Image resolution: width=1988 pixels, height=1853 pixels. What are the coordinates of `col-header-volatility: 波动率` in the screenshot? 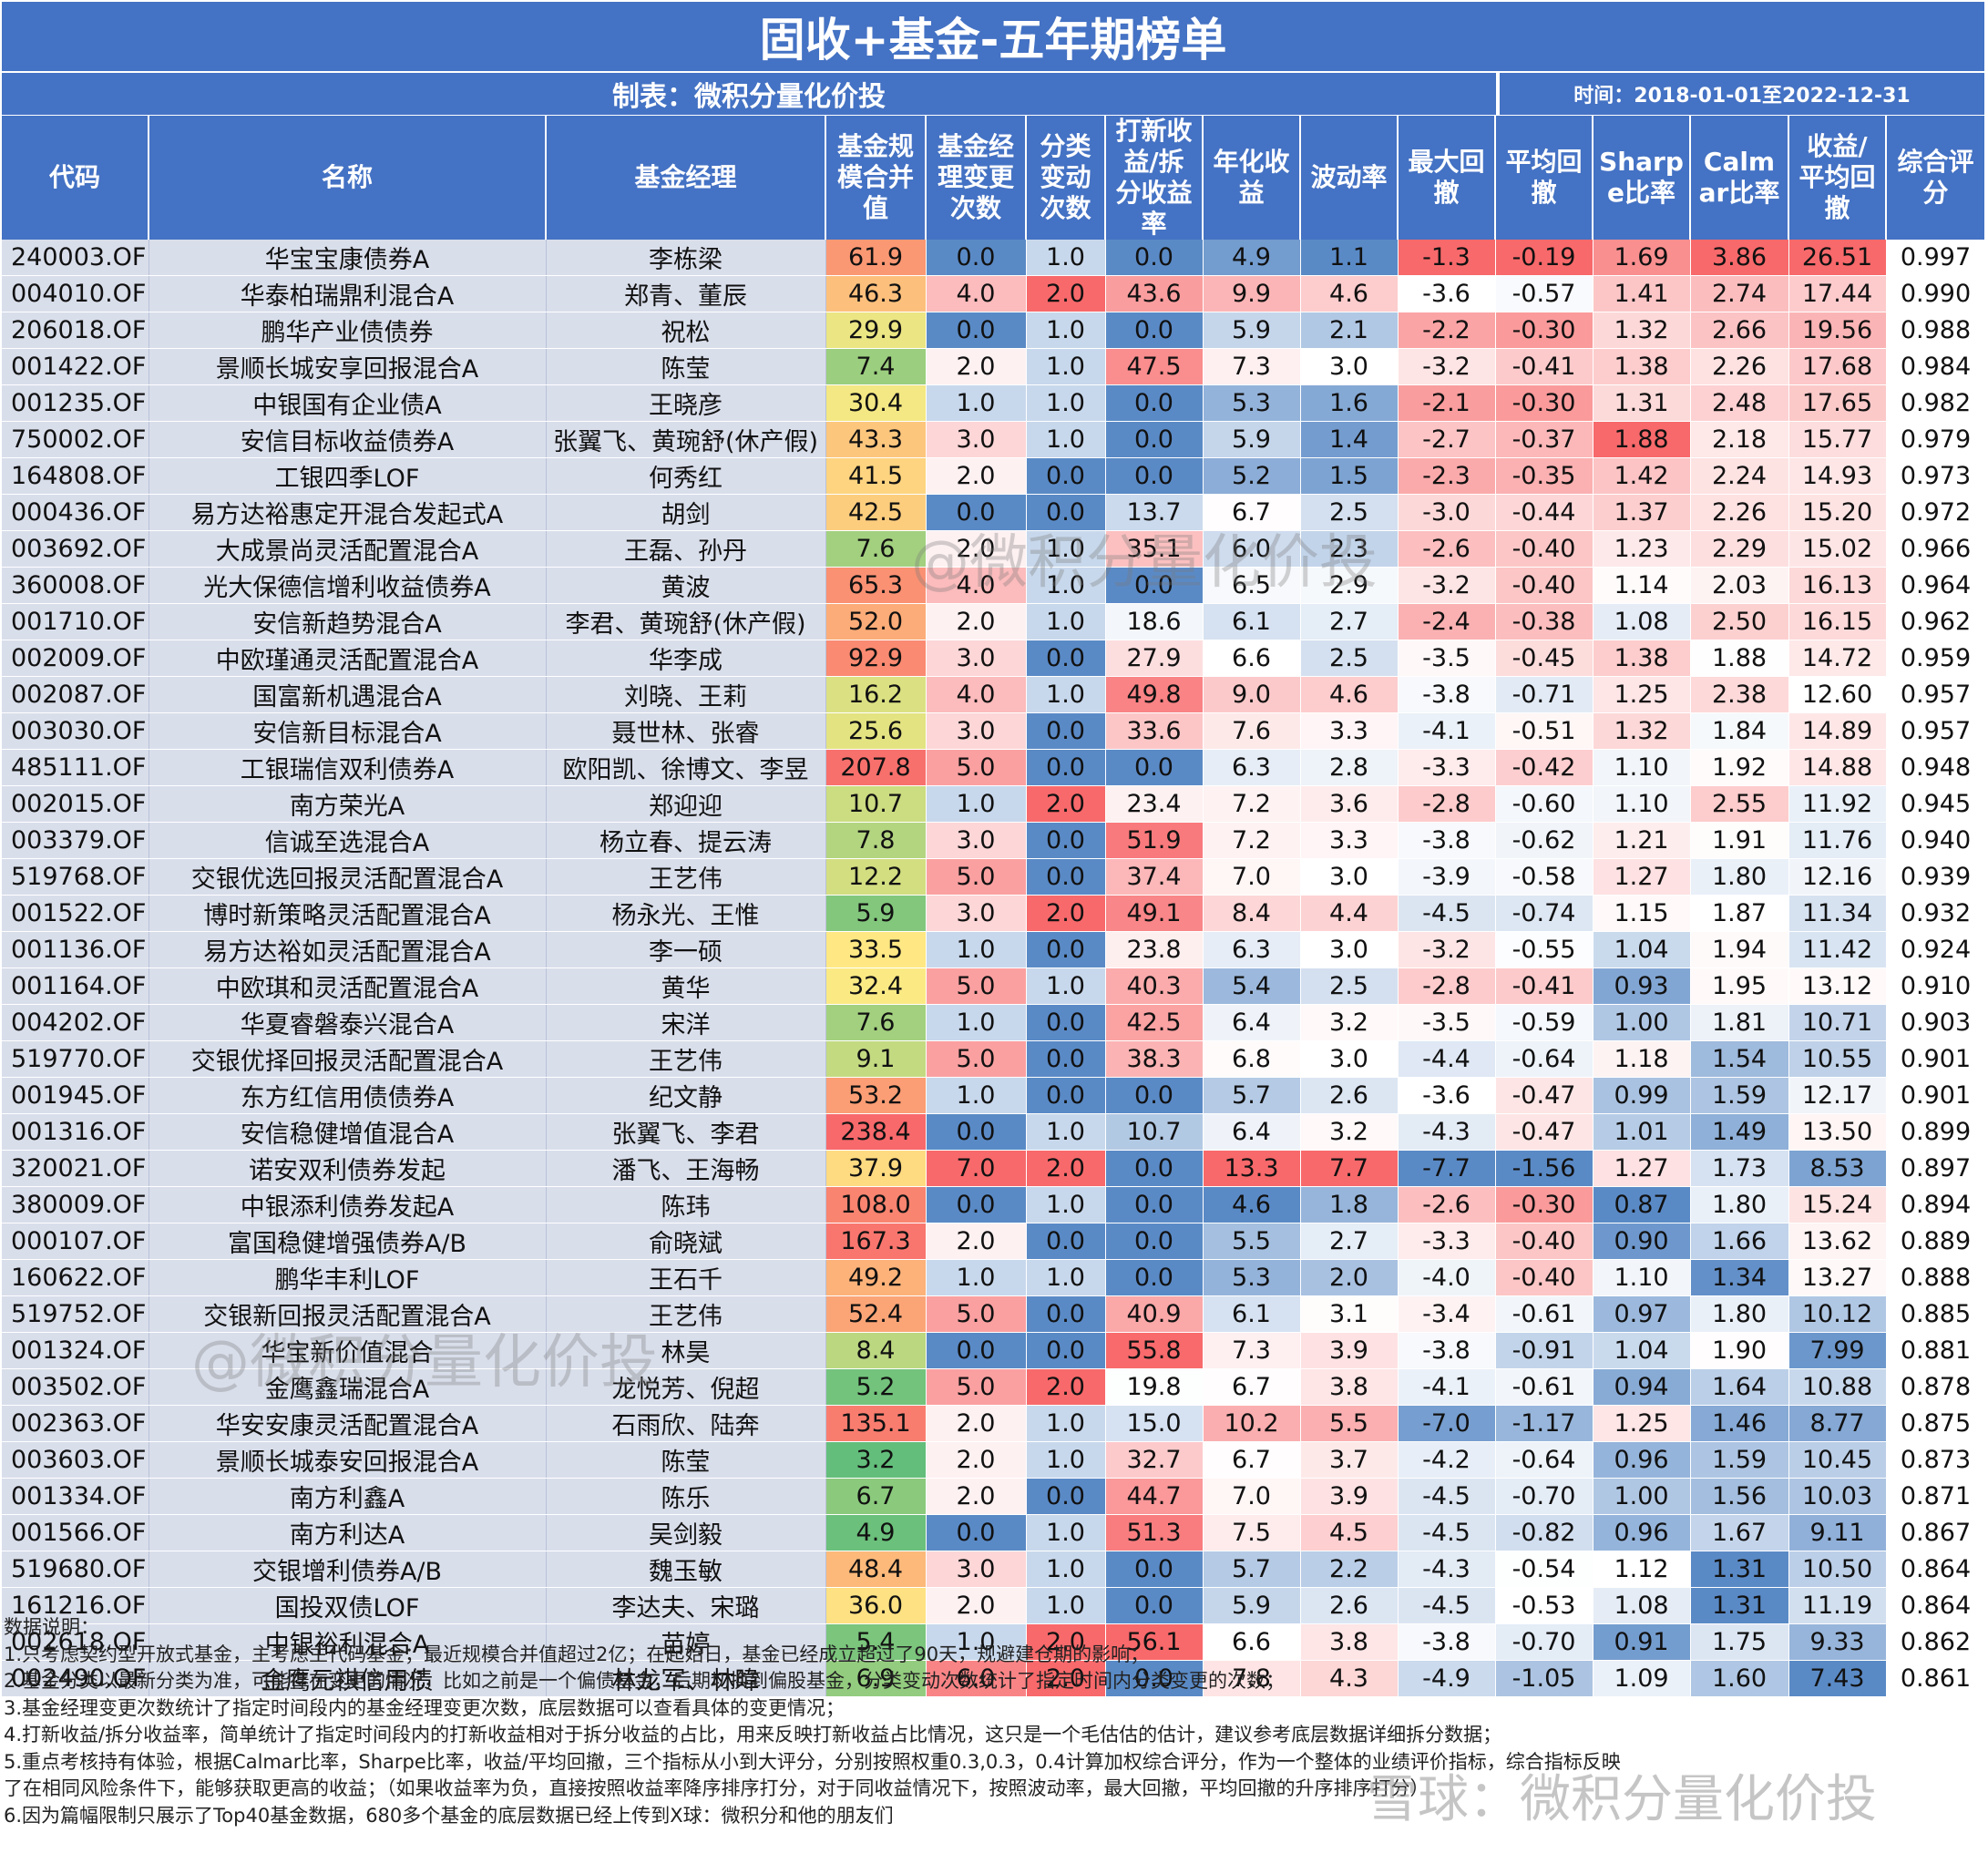 It's located at (1349, 178).